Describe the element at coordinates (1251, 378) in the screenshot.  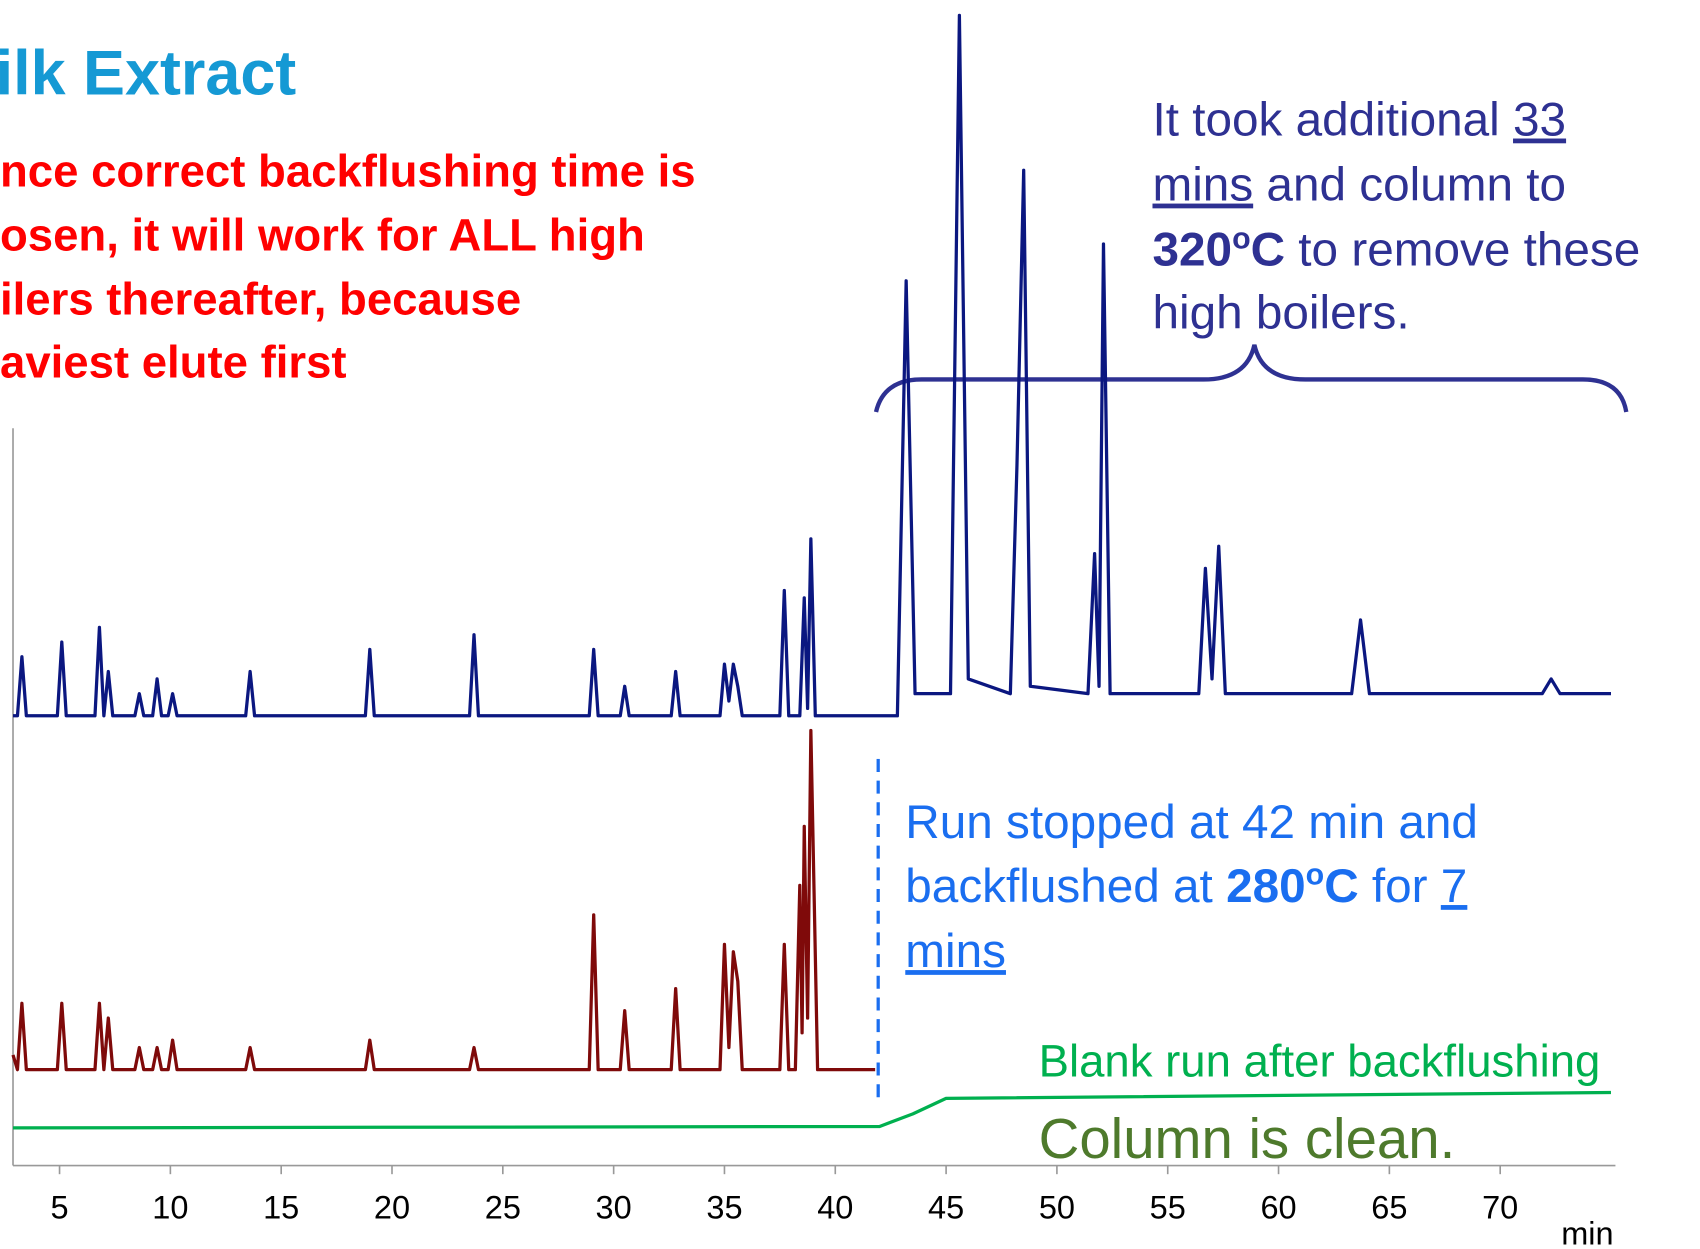
I see `bracket` at that location.